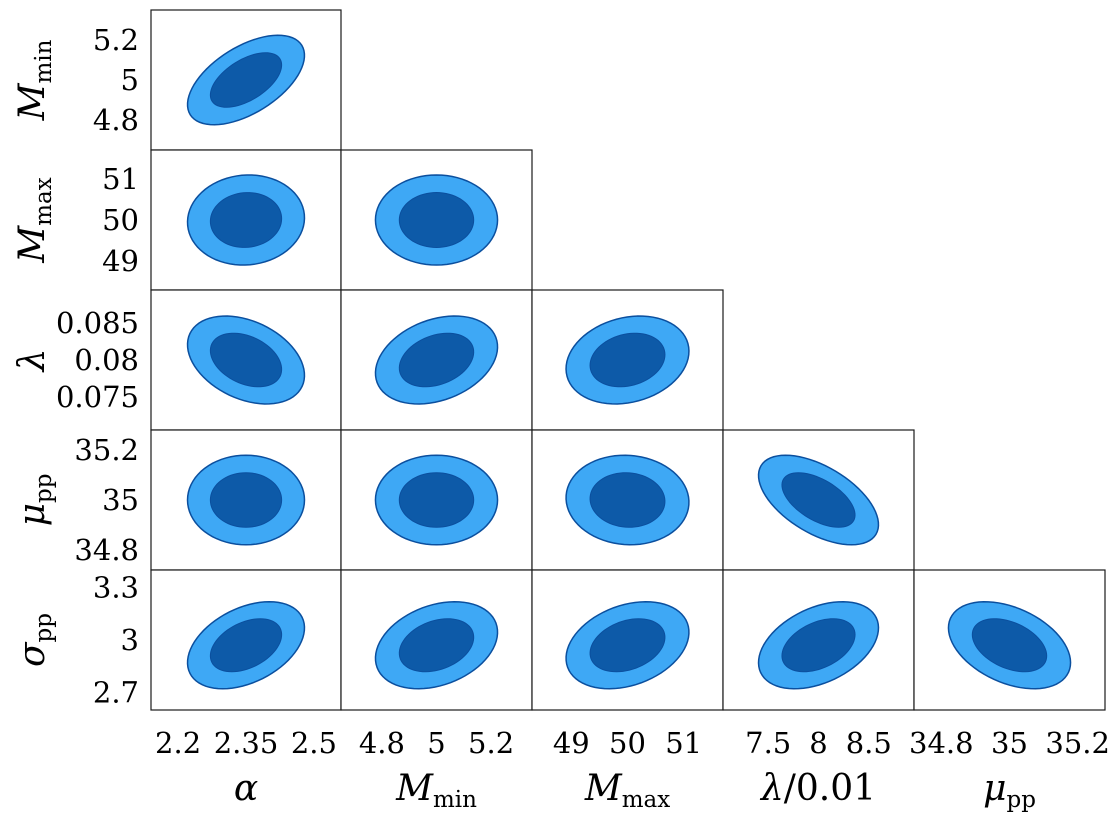  Describe the element at coordinates (120, 261) in the screenshot. I see `y-tick-label: 49` at that location.